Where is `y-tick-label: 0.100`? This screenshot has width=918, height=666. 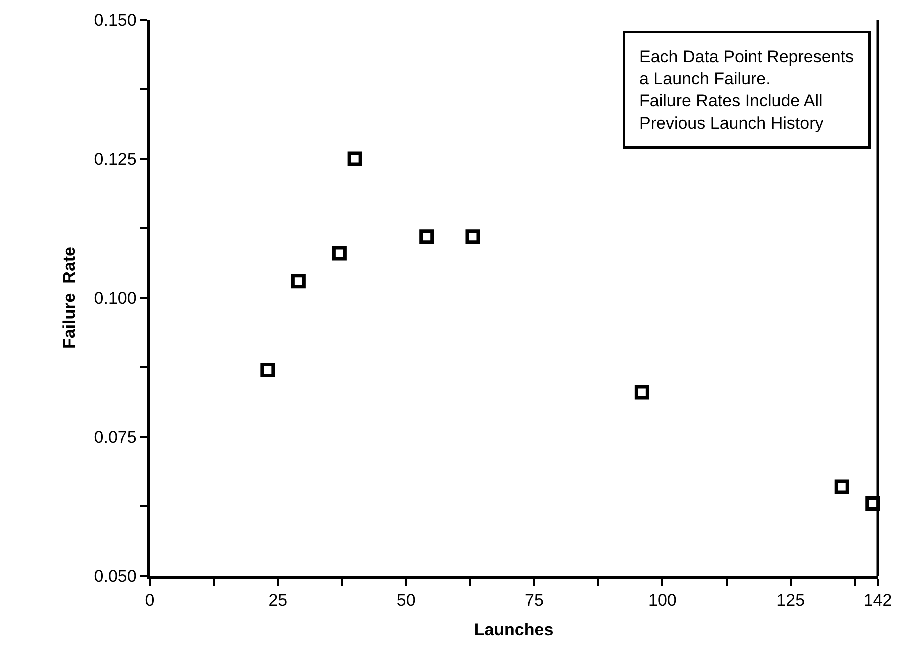 y-tick-label: 0.100 is located at coordinates (115, 298).